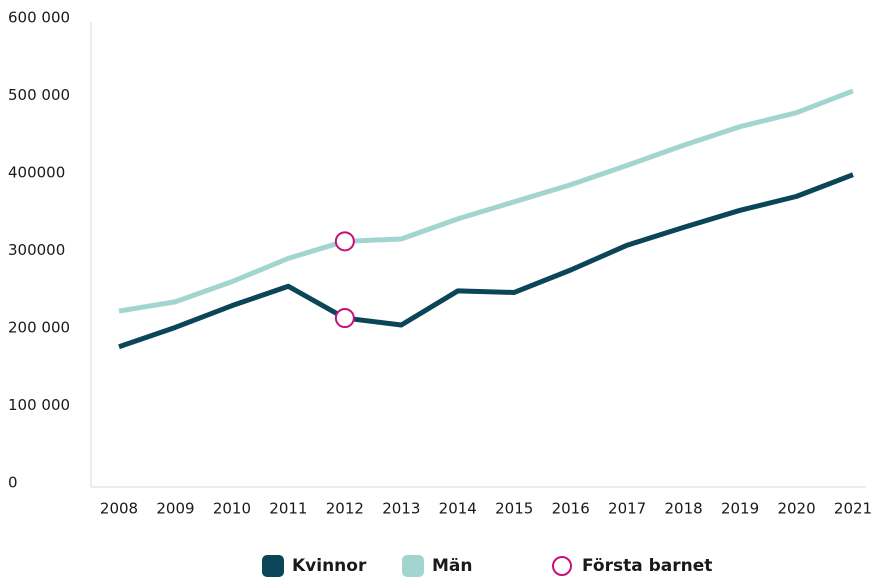  I want to click on legend-label: Män, so click(452, 566).